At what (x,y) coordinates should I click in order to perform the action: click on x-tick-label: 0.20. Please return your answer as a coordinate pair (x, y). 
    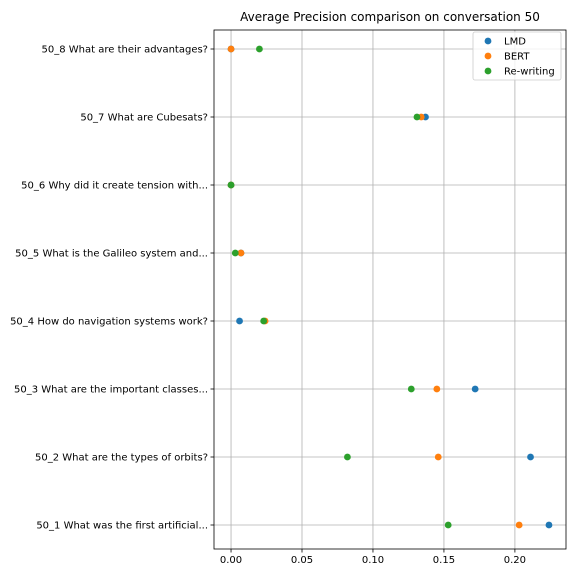
    Looking at the image, I should click on (515, 560).